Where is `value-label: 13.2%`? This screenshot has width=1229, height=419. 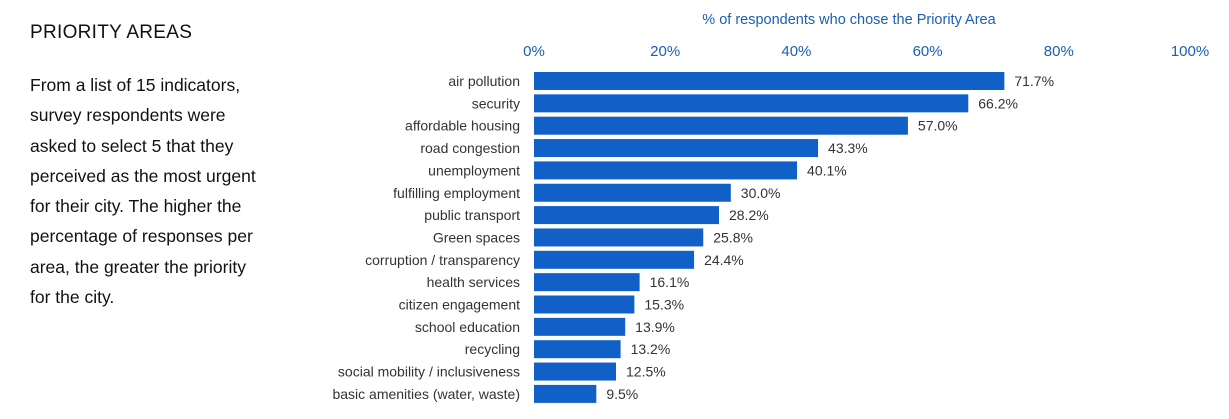
value-label: 13.2% is located at coordinates (651, 349).